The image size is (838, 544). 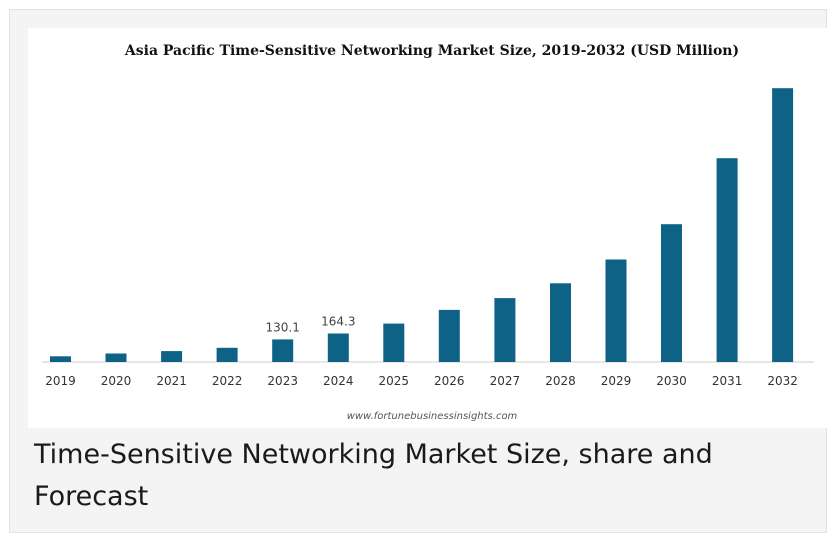 What do you see at coordinates (505, 381) in the screenshot?
I see `x-tick-label-2027: 2027` at bounding box center [505, 381].